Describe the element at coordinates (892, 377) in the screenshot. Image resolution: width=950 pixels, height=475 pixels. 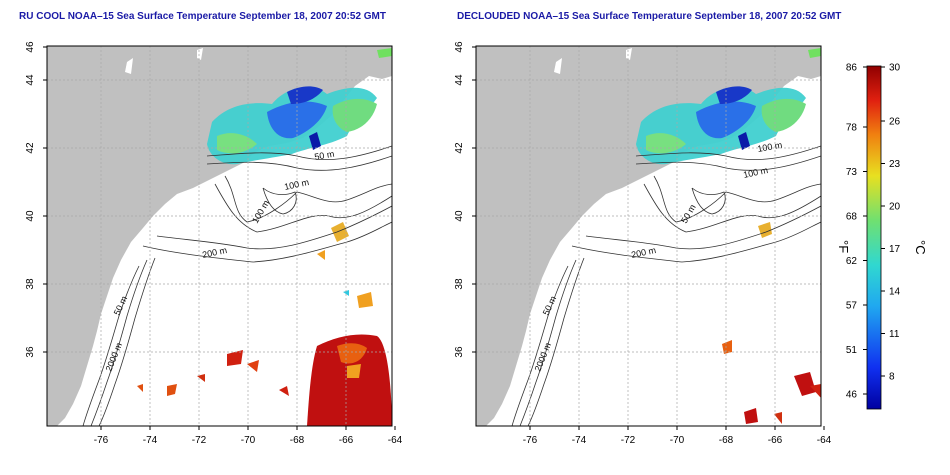
I see `colorbar-c-tick-label: 8` at that location.